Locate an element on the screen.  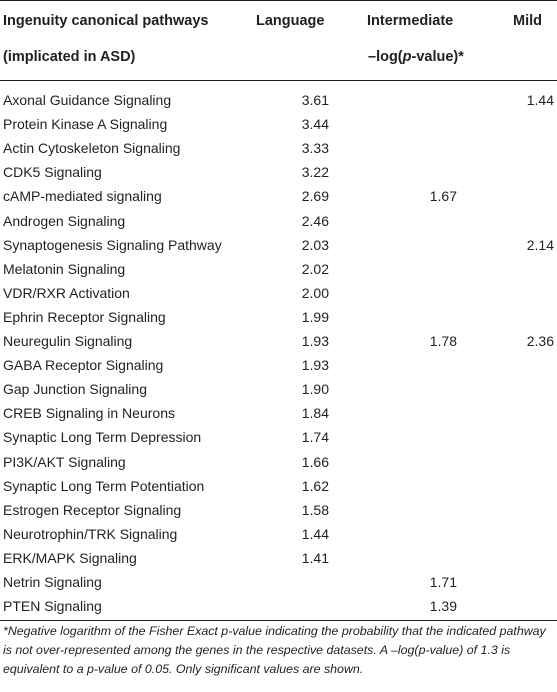
language-value-cell: 1.74 is located at coordinates (315, 437).